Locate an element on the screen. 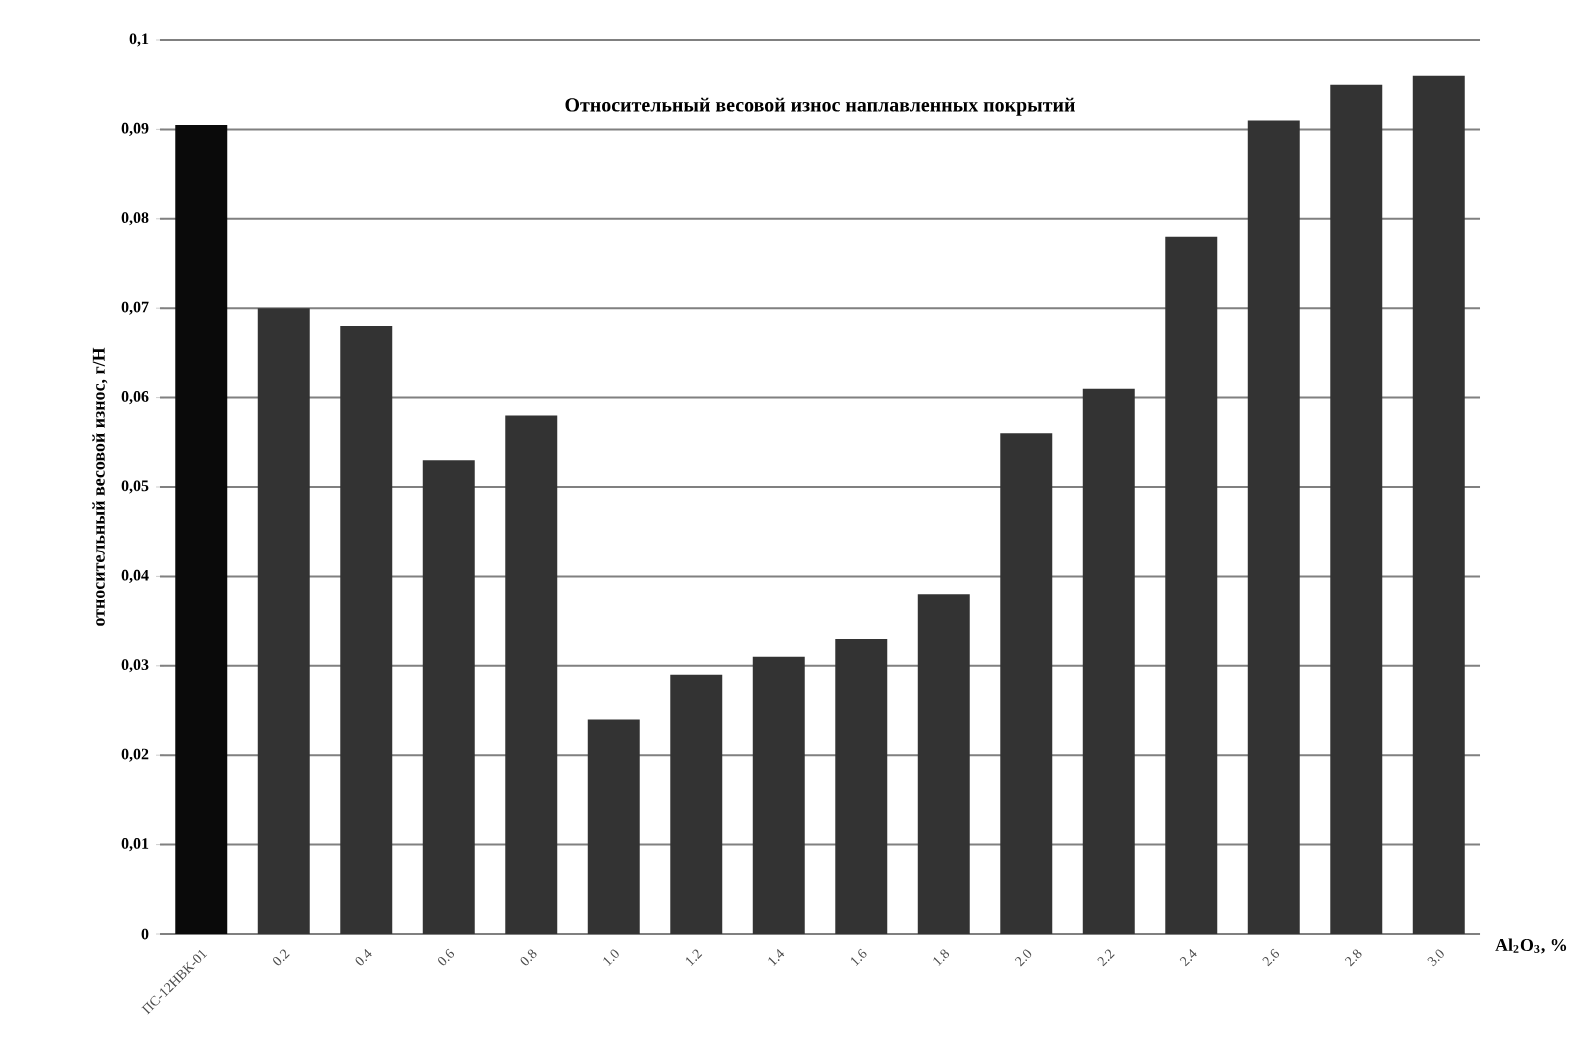 The width and height of the screenshot is (1596, 1056). text: Относительный весовой износ наплавленных покрытий is located at coordinates (820, 106).